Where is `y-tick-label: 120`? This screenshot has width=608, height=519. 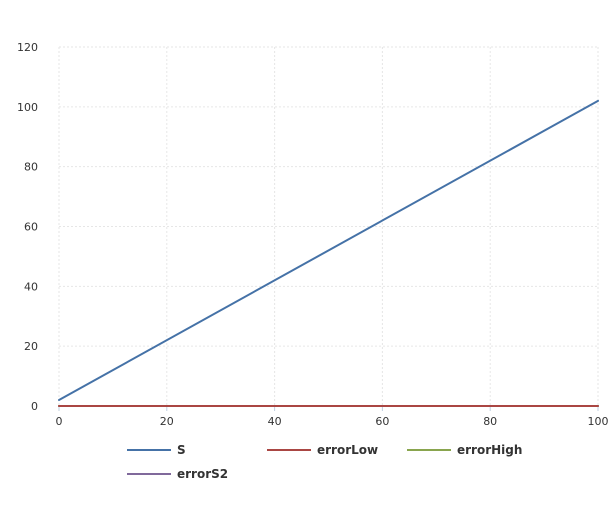
y-tick-label: 120 is located at coordinates (27, 47).